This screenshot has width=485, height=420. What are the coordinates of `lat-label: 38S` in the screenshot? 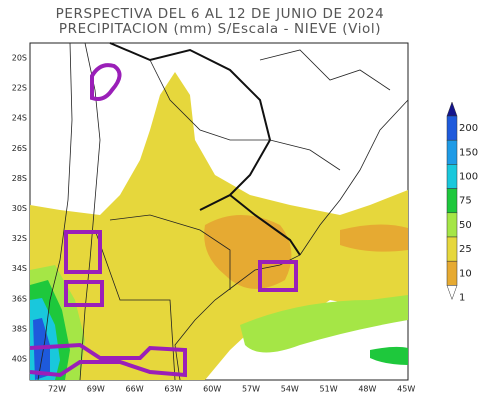 It's located at (19, 328).